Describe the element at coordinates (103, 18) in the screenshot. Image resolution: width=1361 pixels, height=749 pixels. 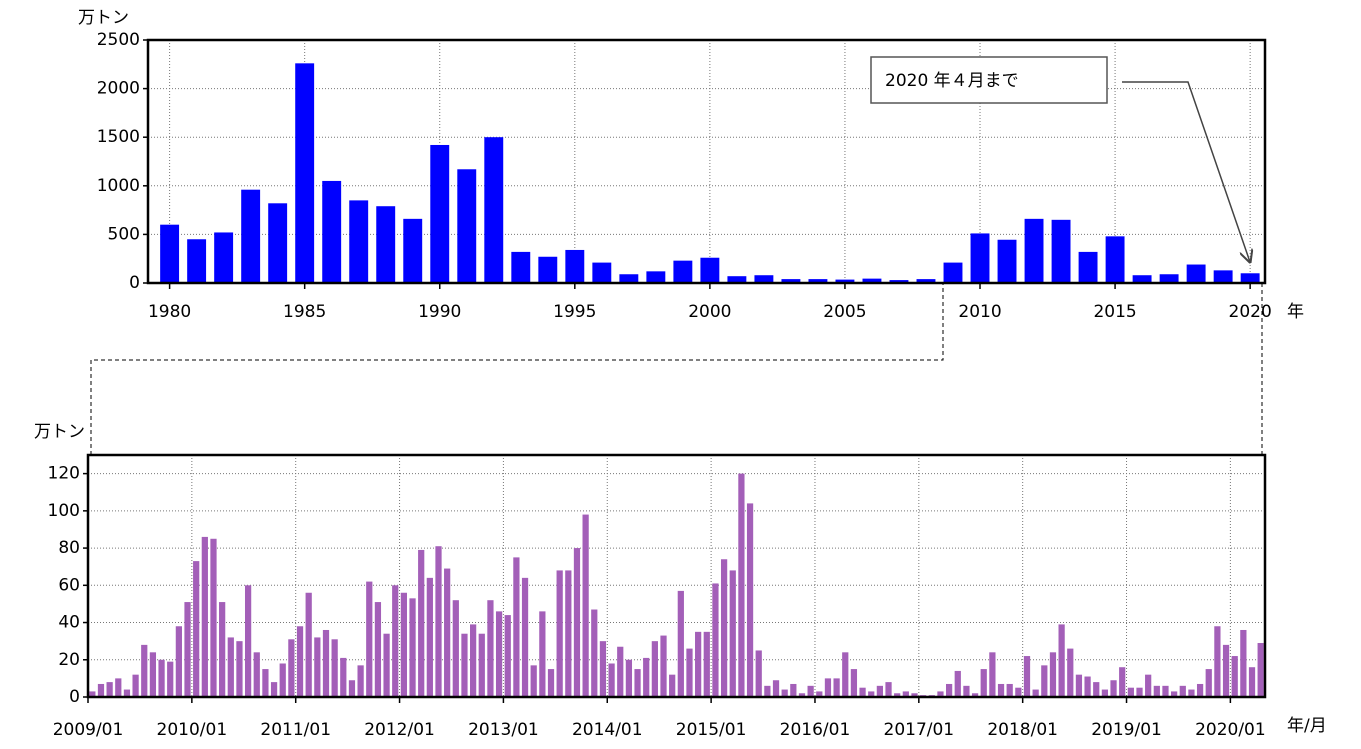
I see `y-axis-label: 万トン` at that location.